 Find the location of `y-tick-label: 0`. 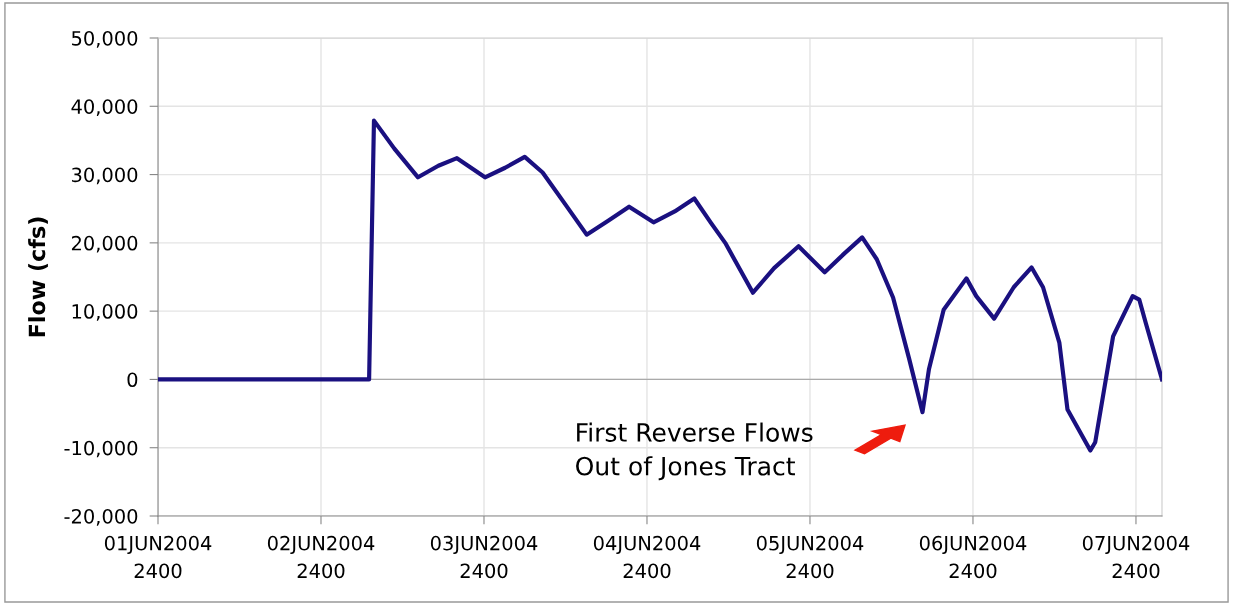

y-tick-label: 0 is located at coordinates (132, 380).